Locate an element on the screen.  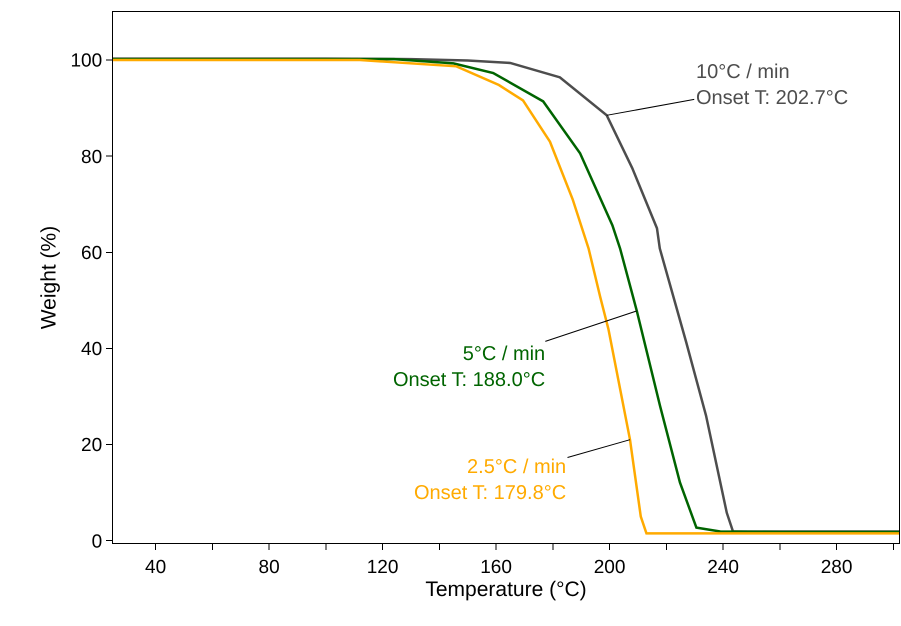
y-tick-label: 80 is located at coordinates (91, 157).